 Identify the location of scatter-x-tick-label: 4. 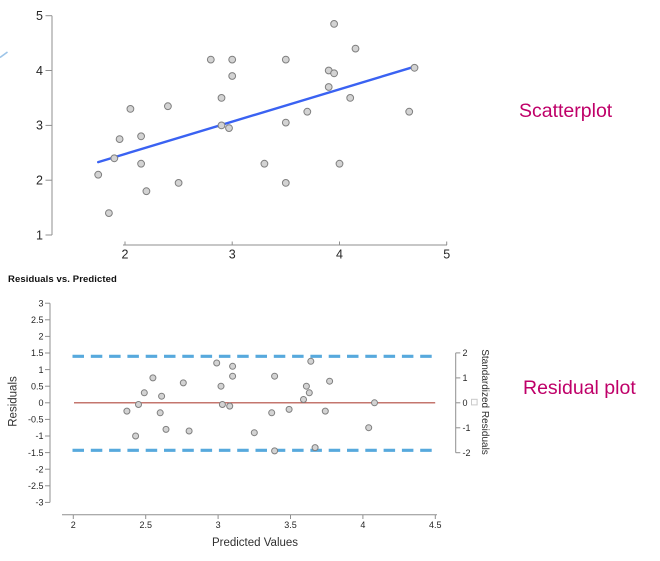
(339, 255).